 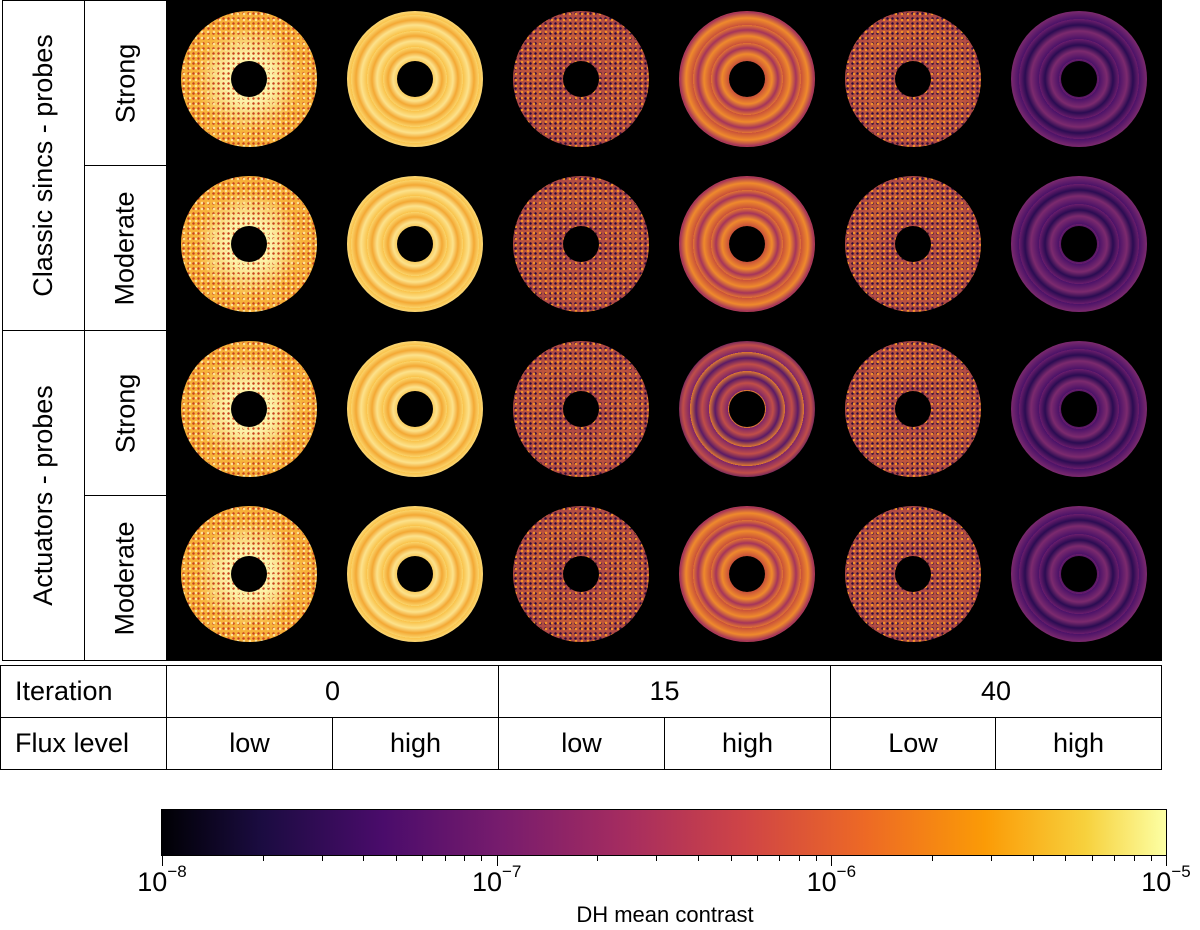 I want to click on colorbar-tick-label: 10⁻⁸, so click(x=161, y=880).